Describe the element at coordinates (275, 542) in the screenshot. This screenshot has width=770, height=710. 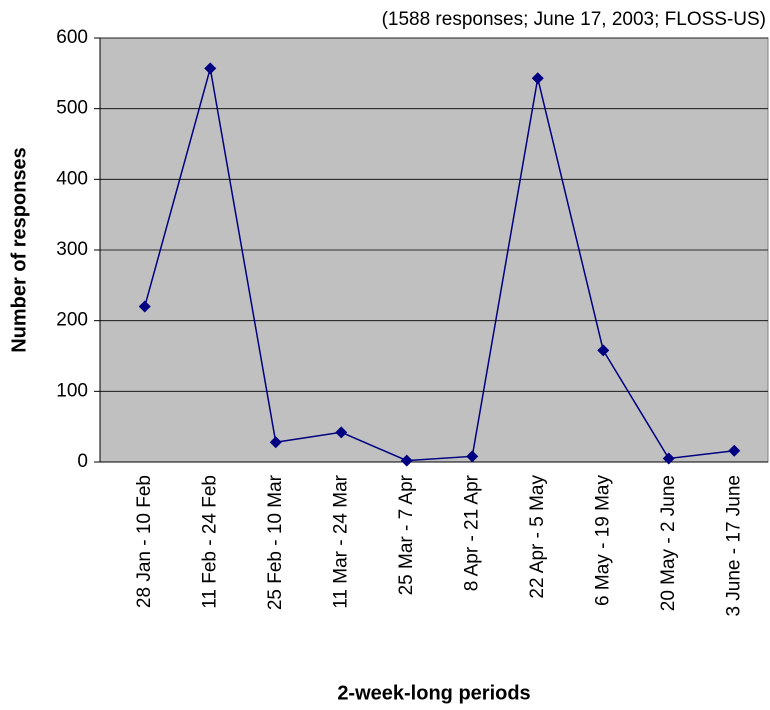
I see `x-tick-label: 25 Feb - 10 Mar` at that location.